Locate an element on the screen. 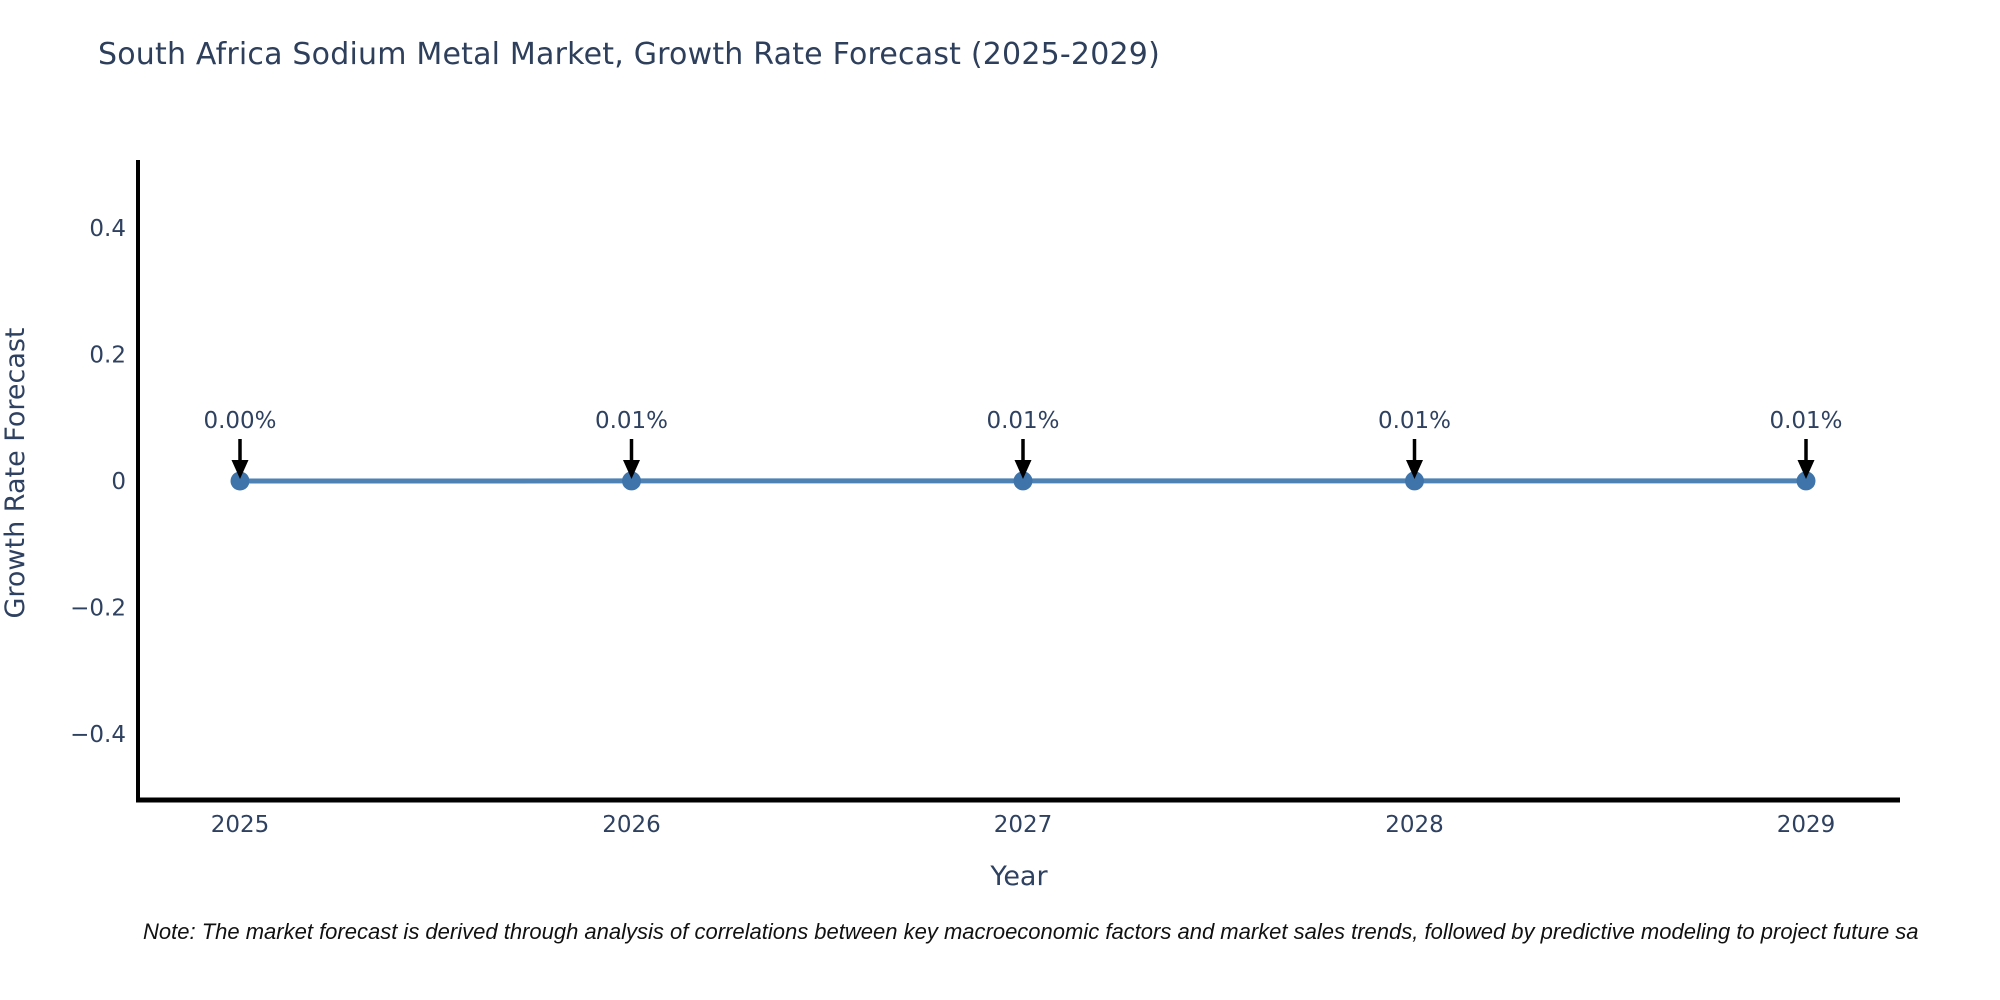 This screenshot has width=2000, height=1000. x-axis-title: Year is located at coordinates (1018, 876).